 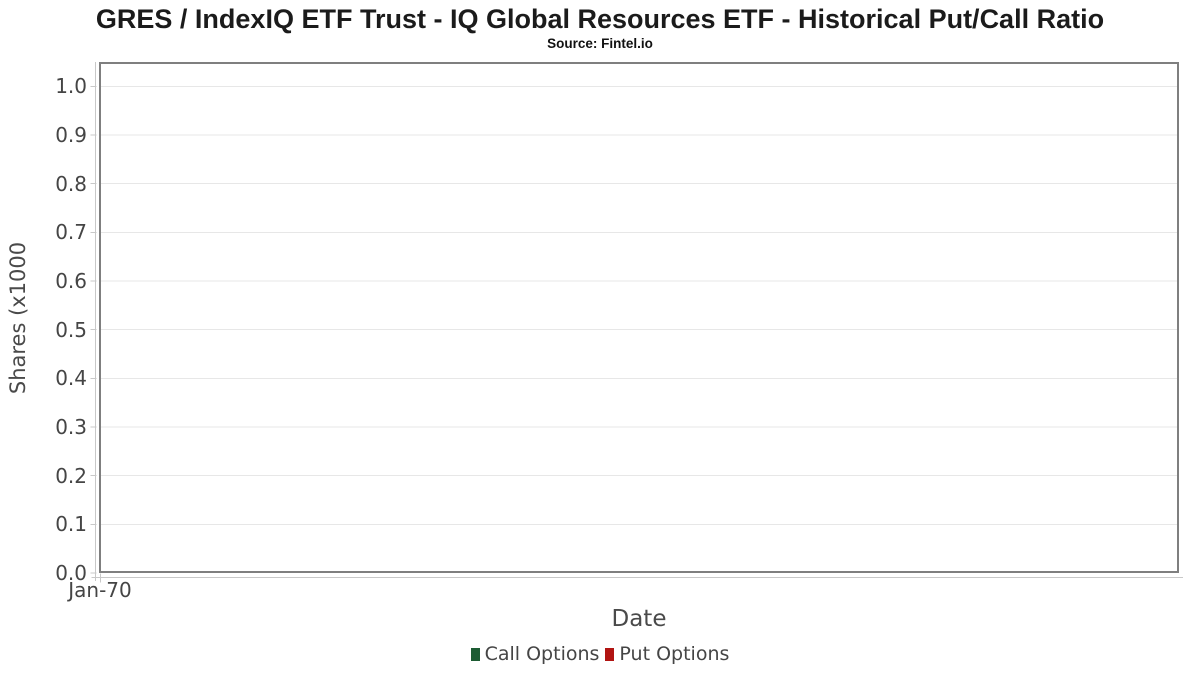 I want to click on y-tick-label: 0.2, so click(x=71, y=475).